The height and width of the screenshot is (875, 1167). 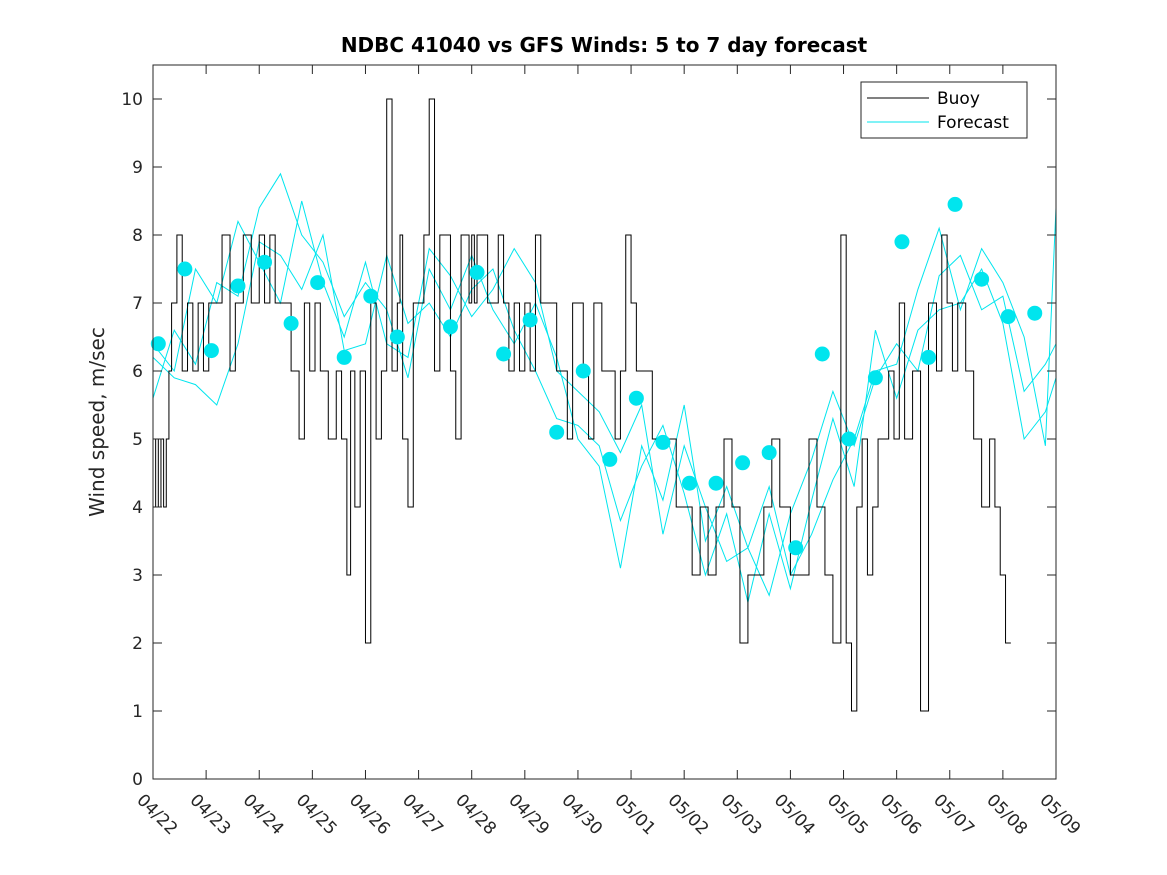 I want to click on legend-label-forecast: Forecast, so click(x=973, y=123).